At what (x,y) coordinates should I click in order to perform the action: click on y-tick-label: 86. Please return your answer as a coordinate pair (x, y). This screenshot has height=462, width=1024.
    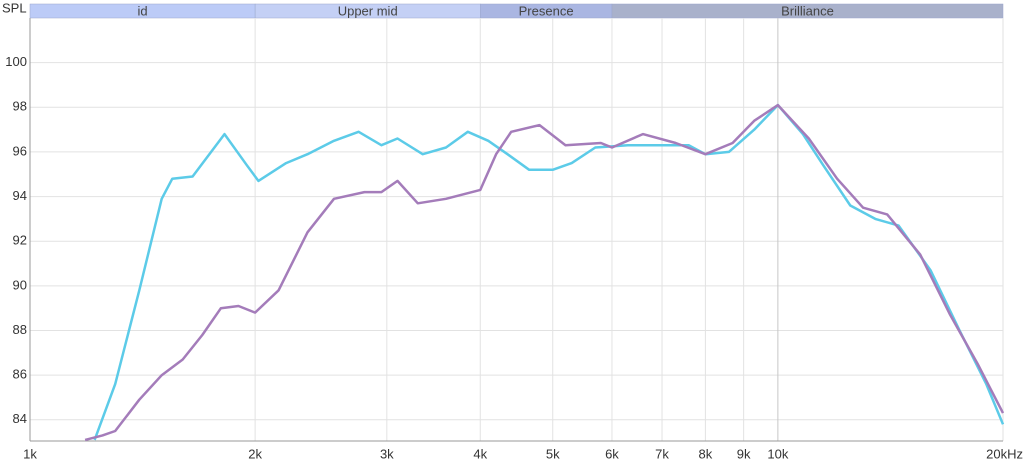
    Looking at the image, I should click on (20, 374).